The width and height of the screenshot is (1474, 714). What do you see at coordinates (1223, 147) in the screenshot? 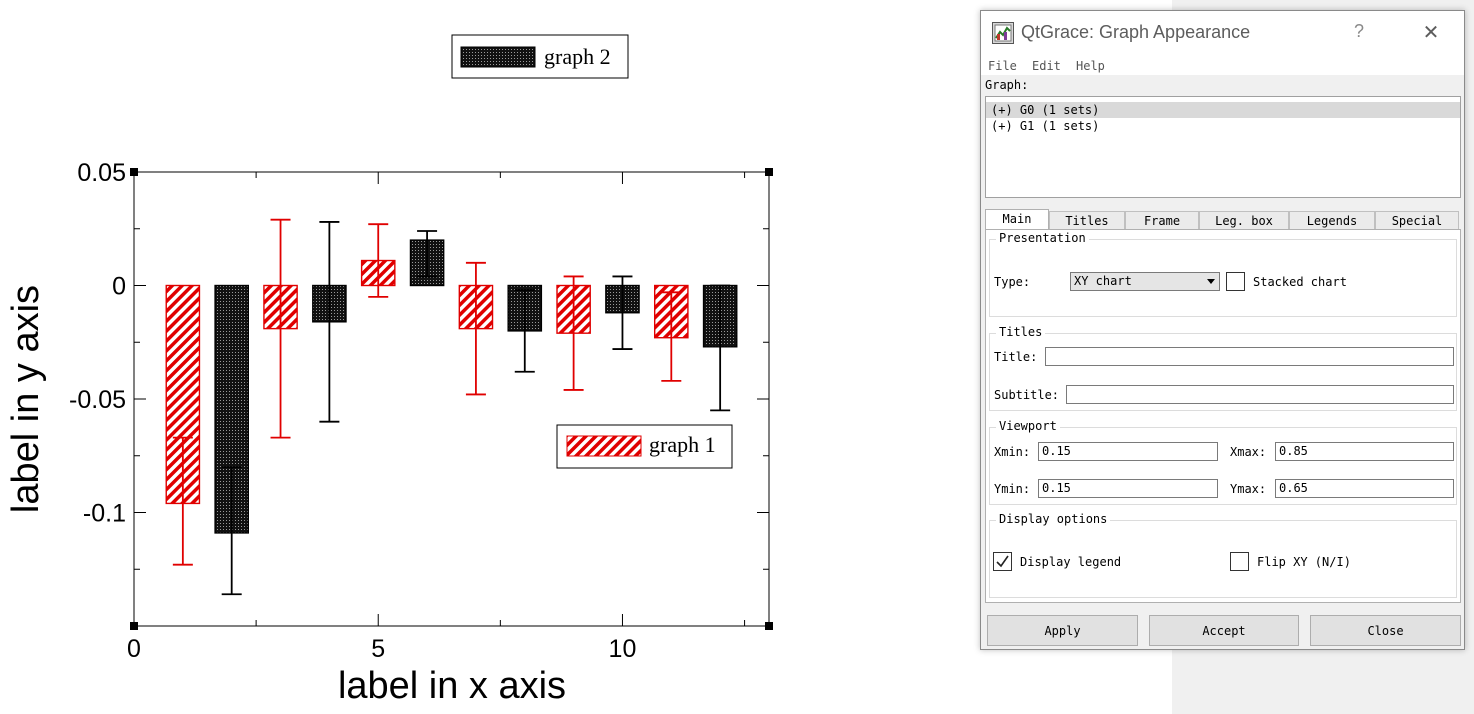
I see `graph-list: (+) G0 (1 sets) (+) G1 (1 sets)` at bounding box center [1223, 147].